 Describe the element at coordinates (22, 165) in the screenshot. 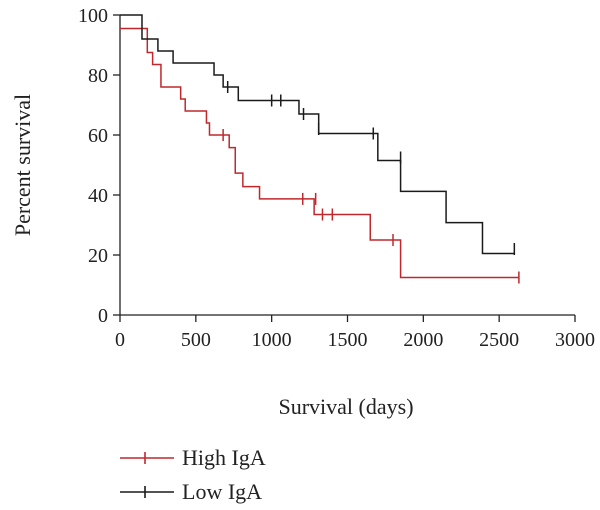

I see `y-axis-title: Percent survival` at that location.